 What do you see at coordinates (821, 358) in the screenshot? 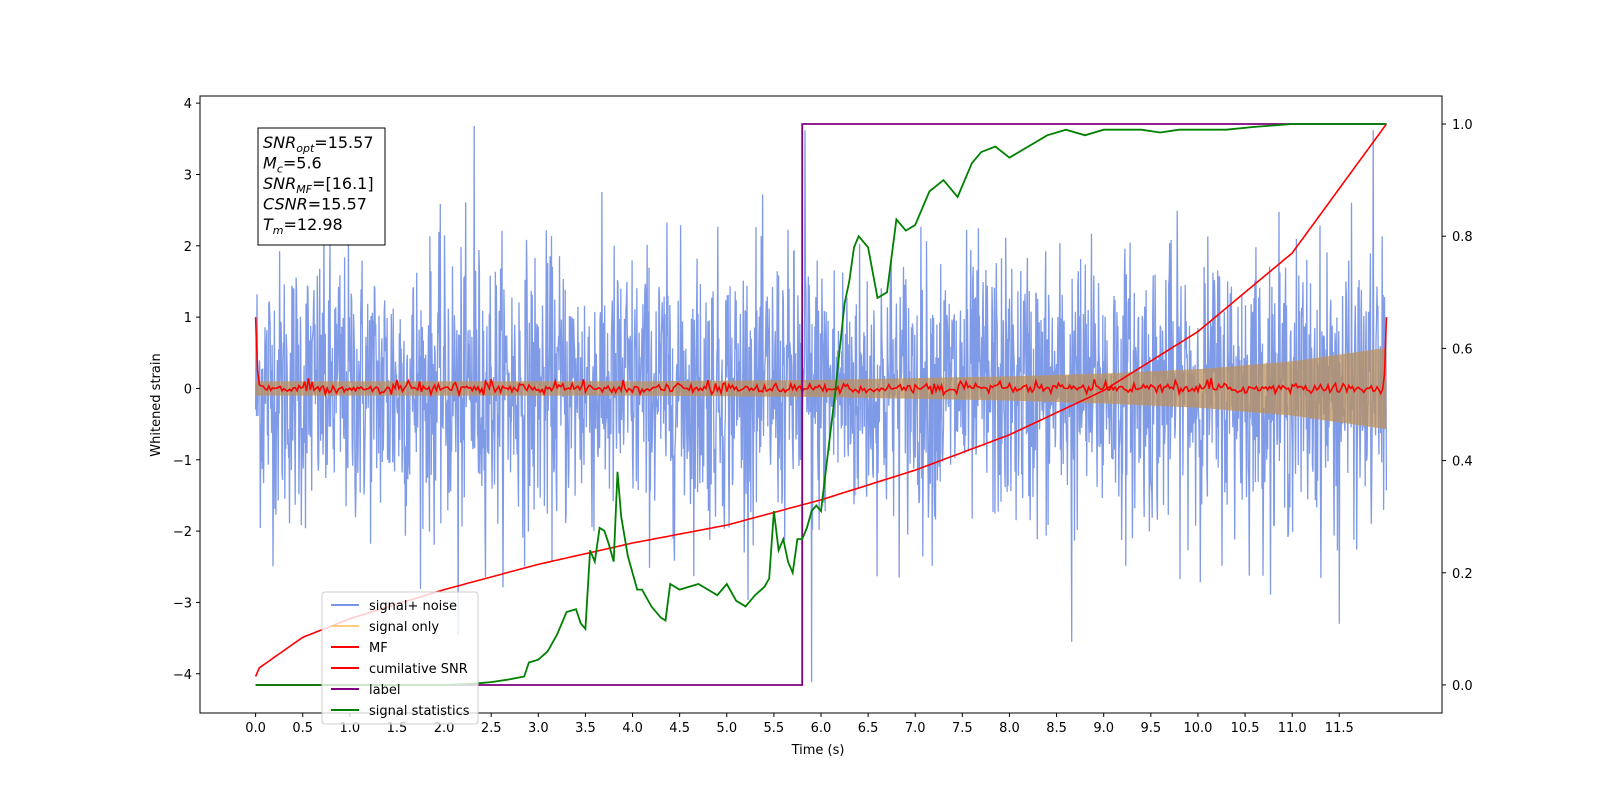
I see `mf-line` at bounding box center [821, 358].